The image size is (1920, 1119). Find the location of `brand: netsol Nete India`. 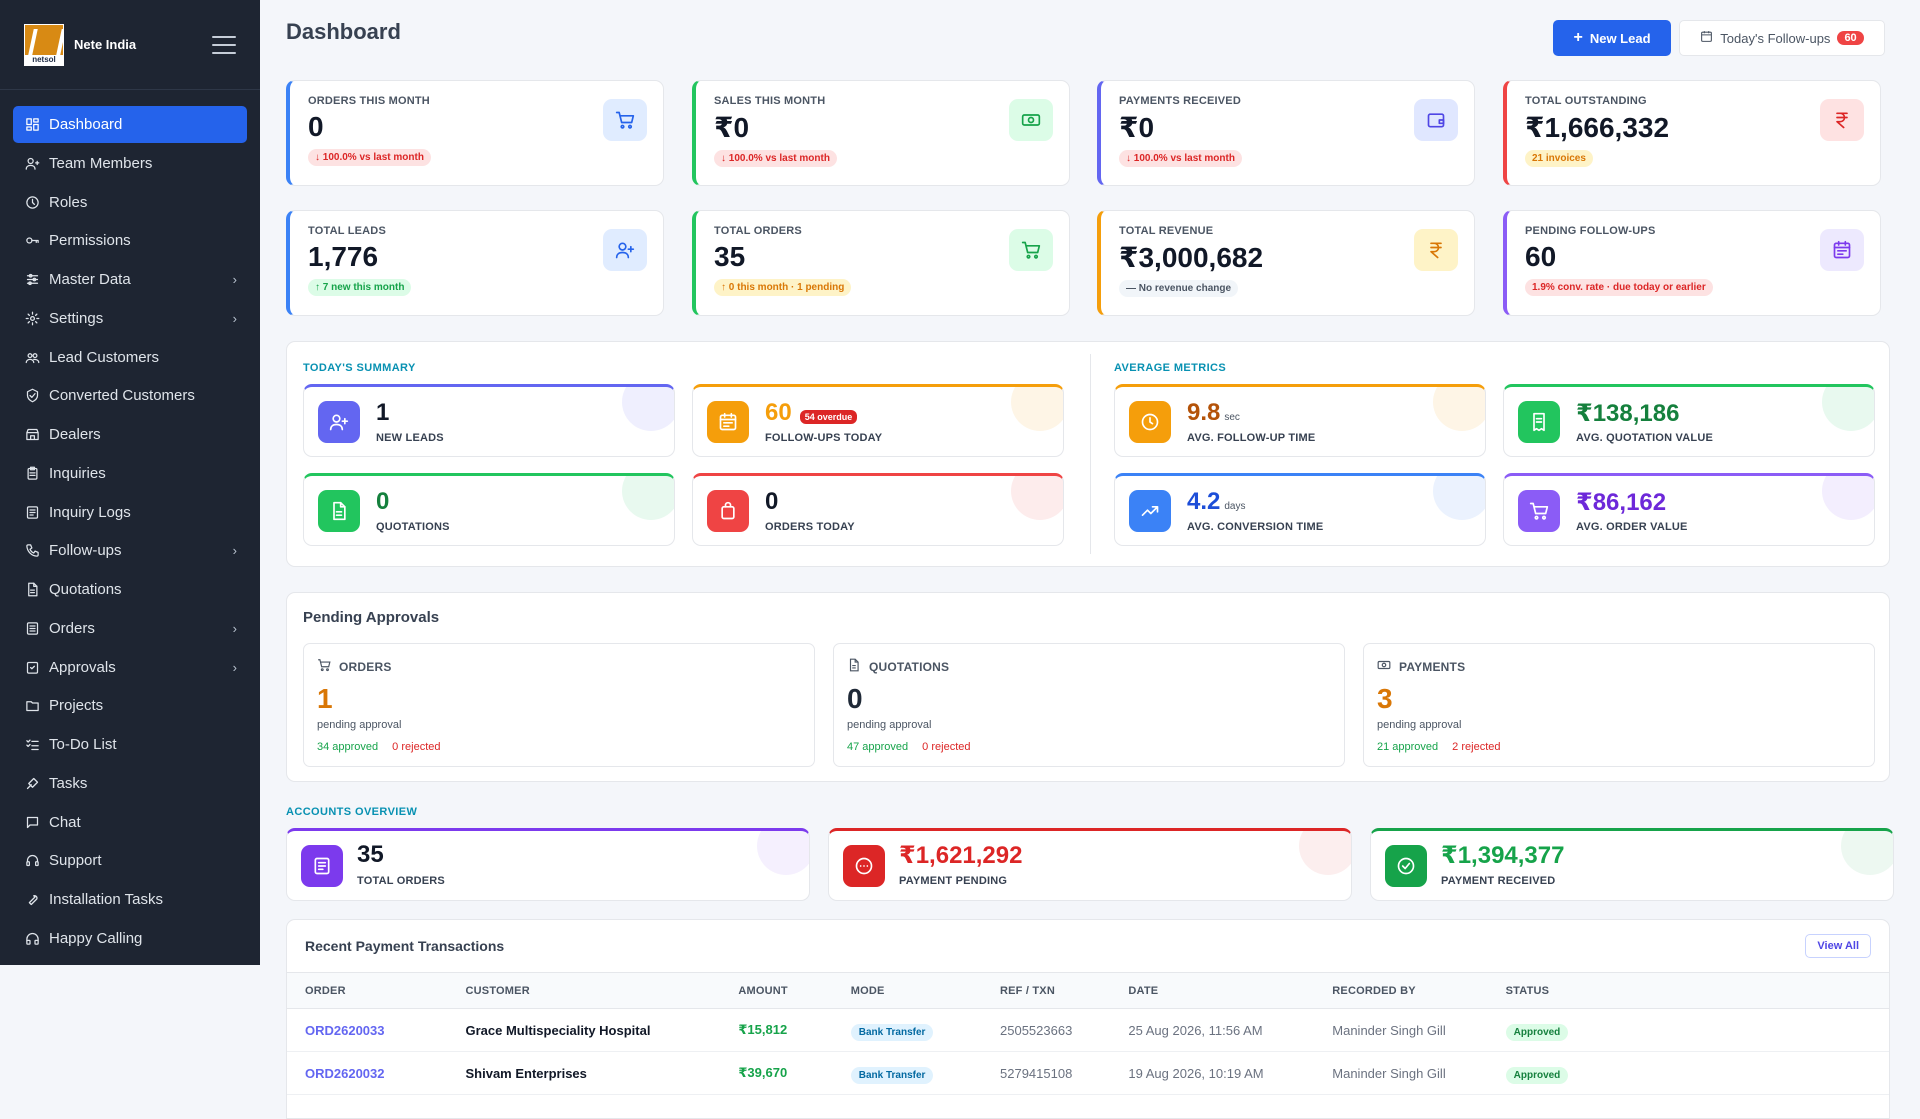

brand: netsol Nete India is located at coordinates (130, 45).